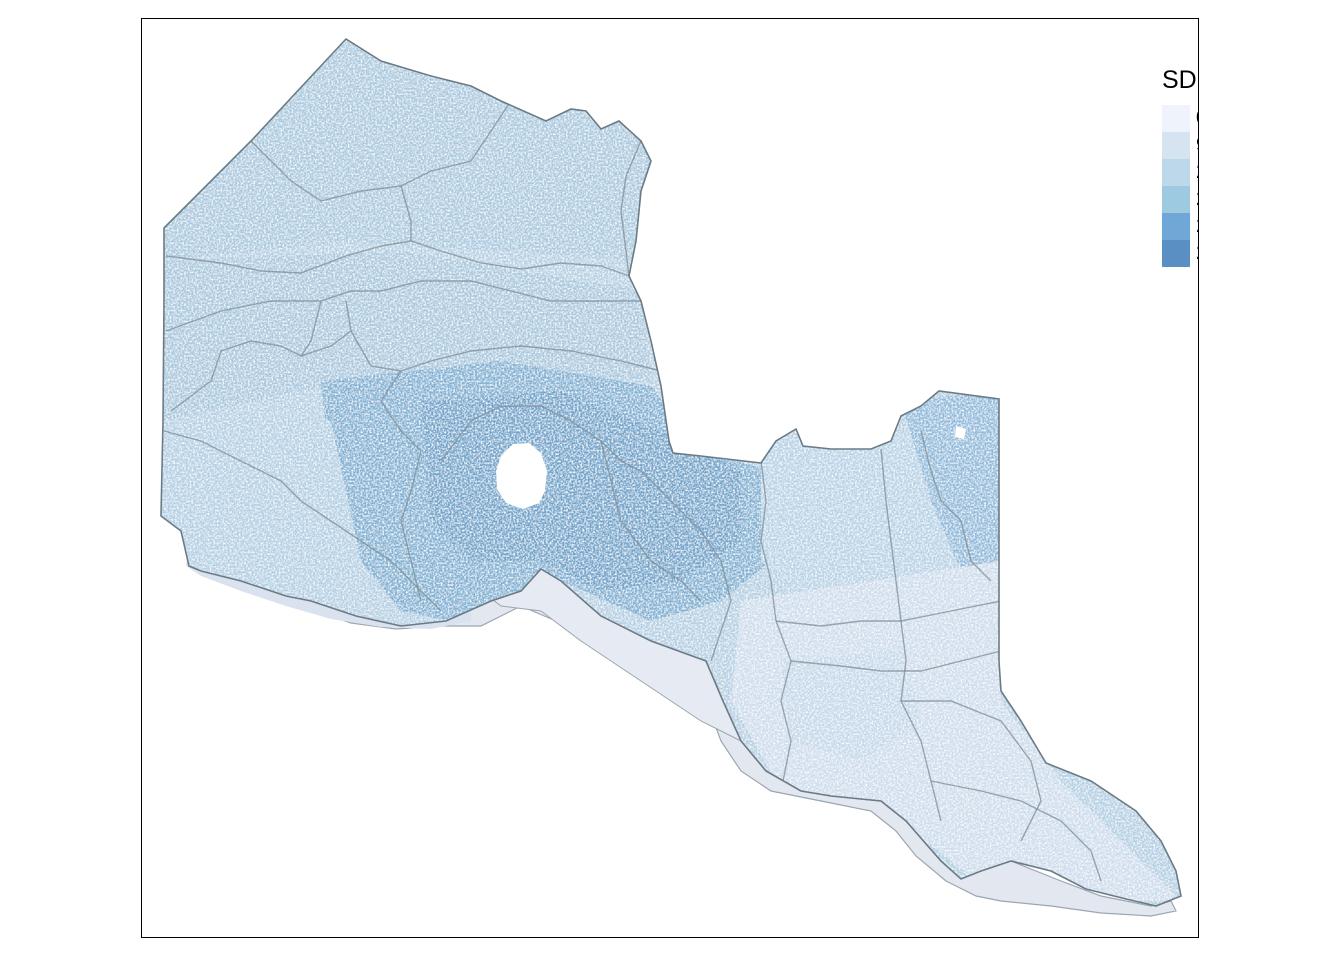  What do you see at coordinates (1197, 199) in the screenshot?
I see `legend-label: 220 to 245` at bounding box center [1197, 199].